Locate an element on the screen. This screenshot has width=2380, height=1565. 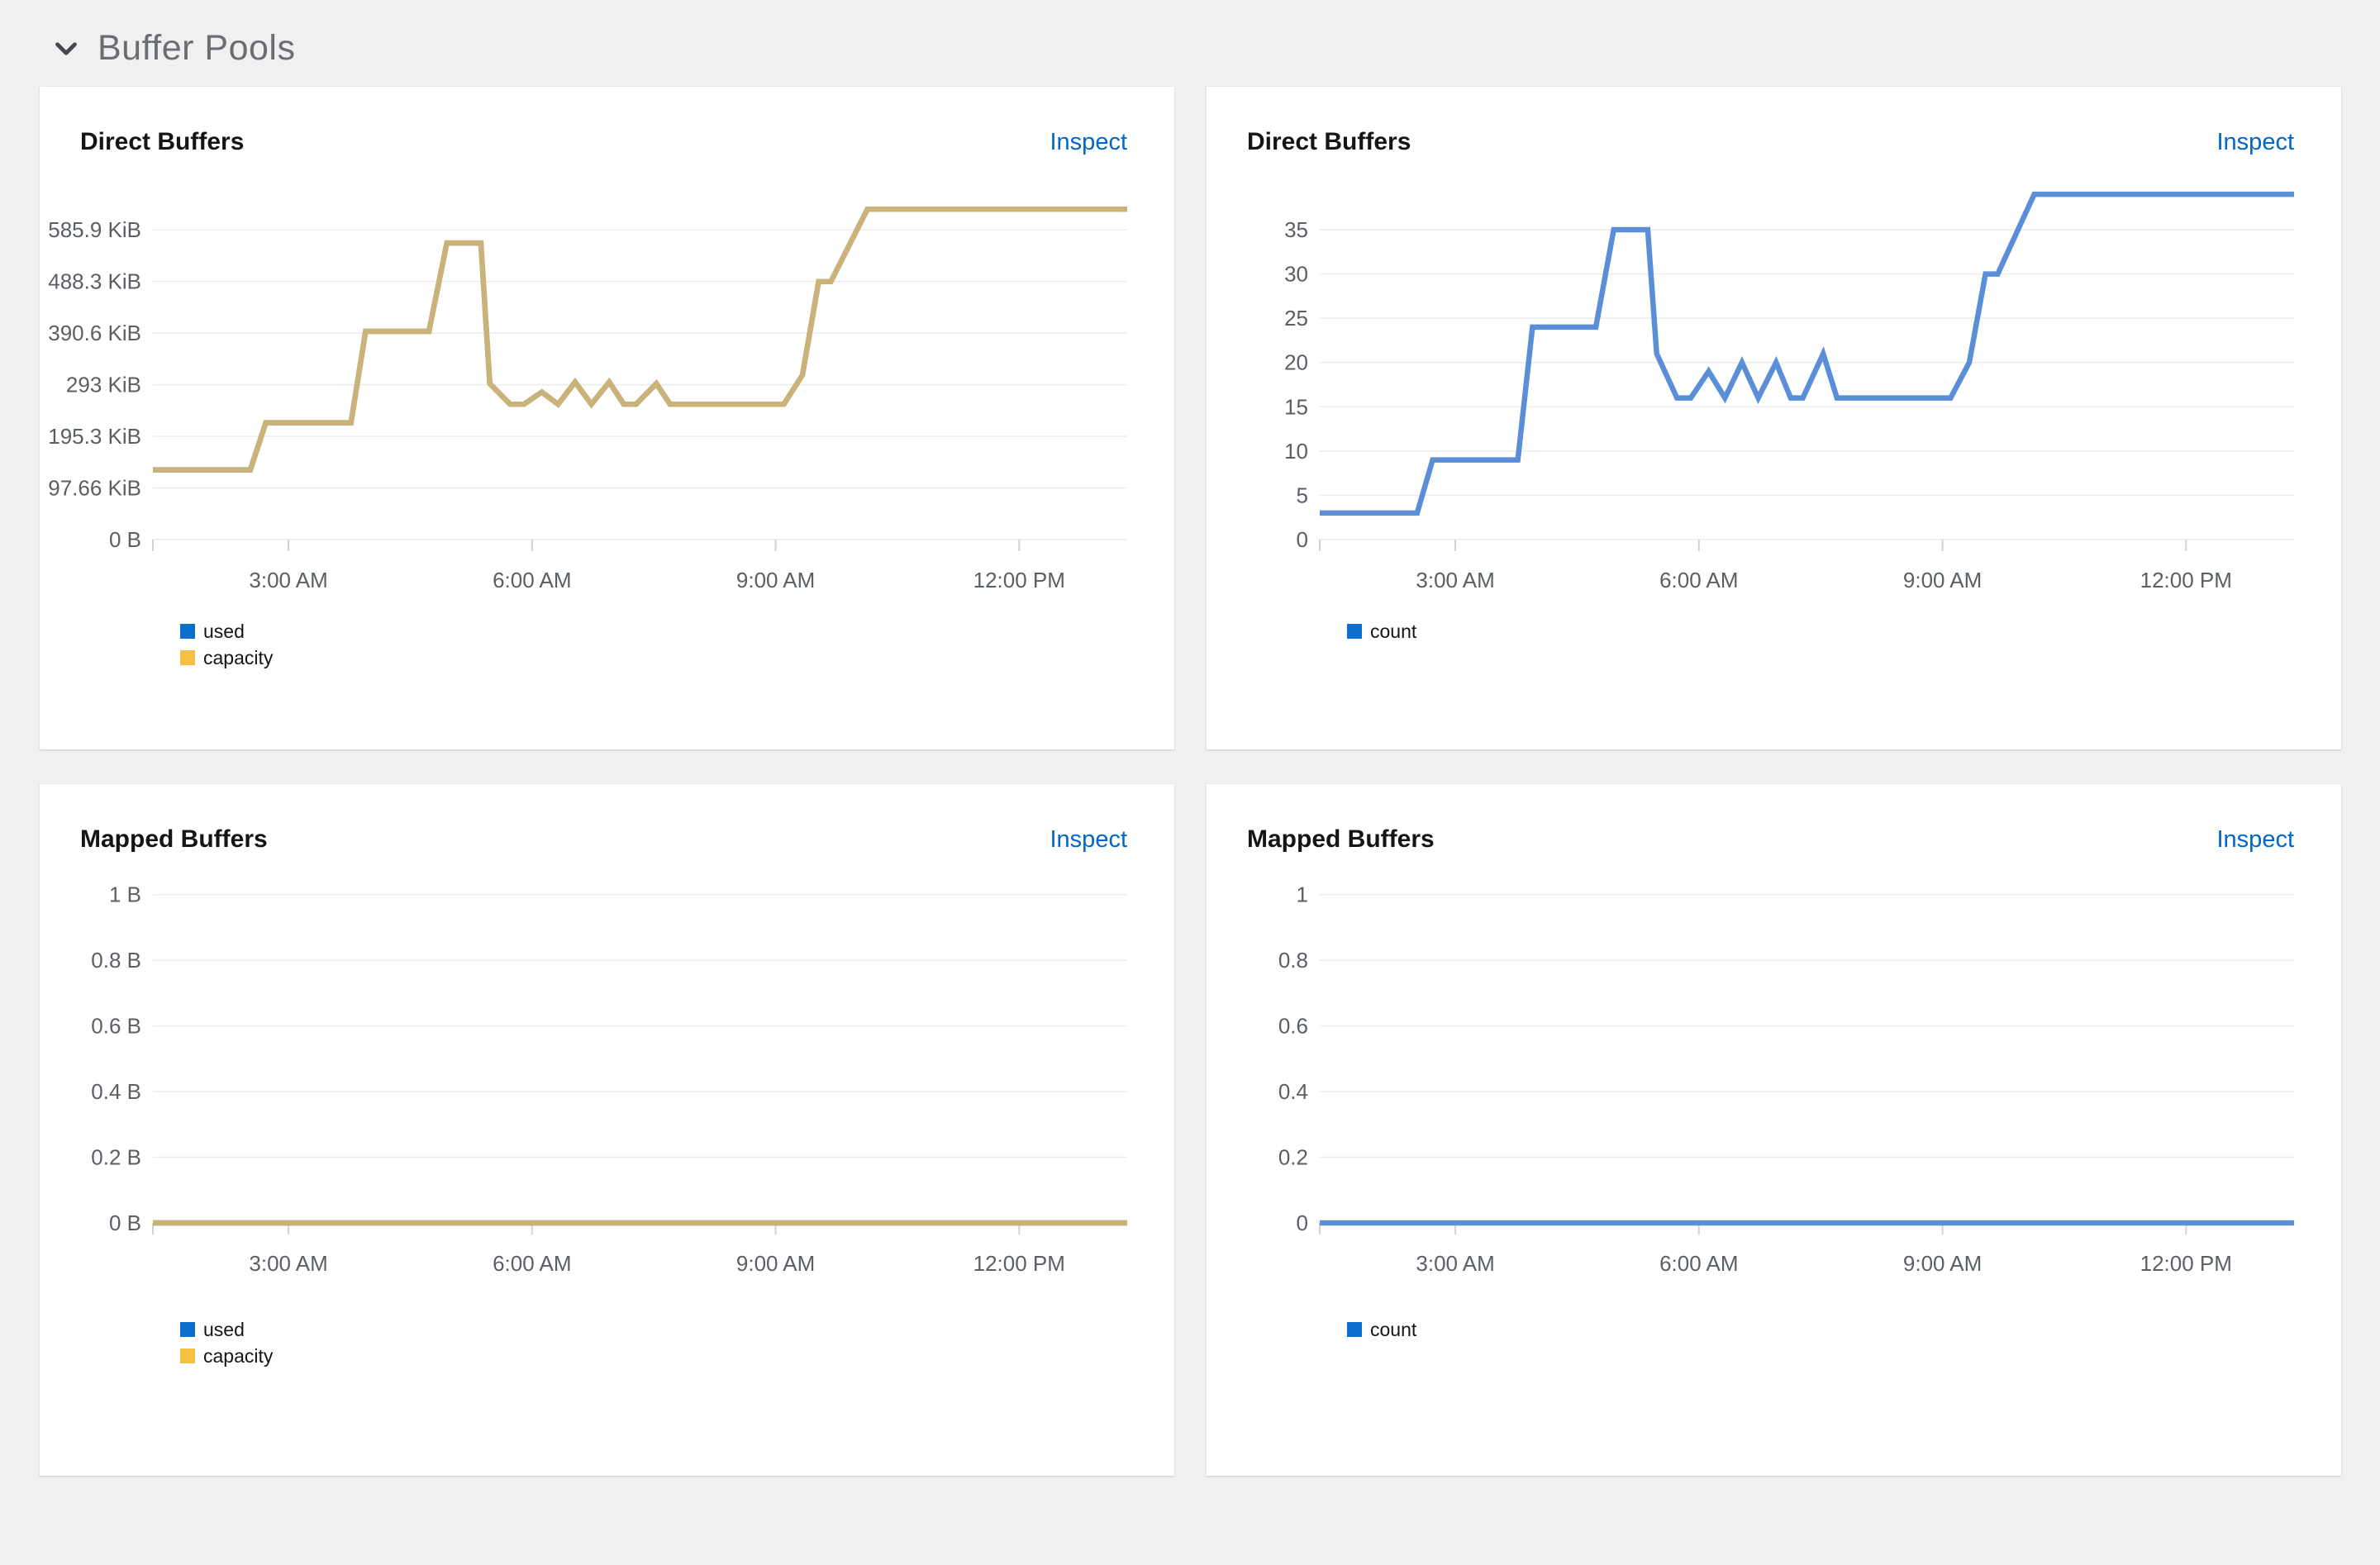
section-toggle-buffer-pools: Buffer Pools is located at coordinates (1215, 48).